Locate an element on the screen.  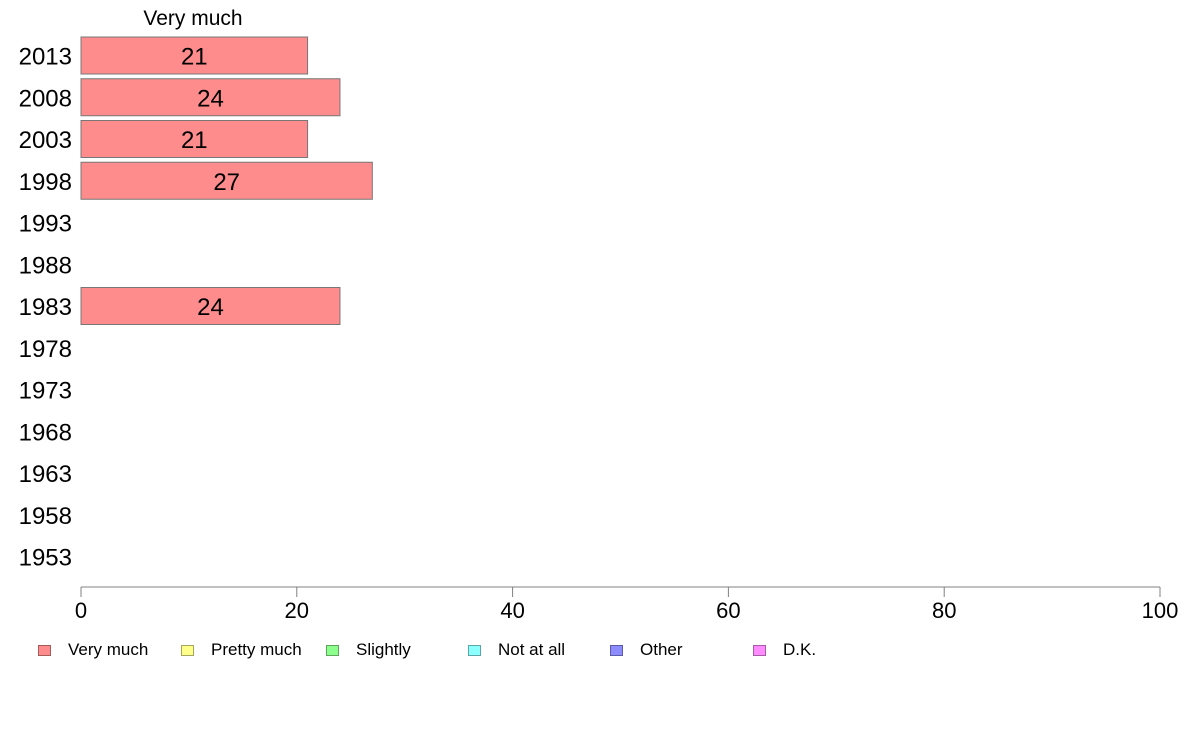
legend-item: D.K. is located at coordinates (784, 650).